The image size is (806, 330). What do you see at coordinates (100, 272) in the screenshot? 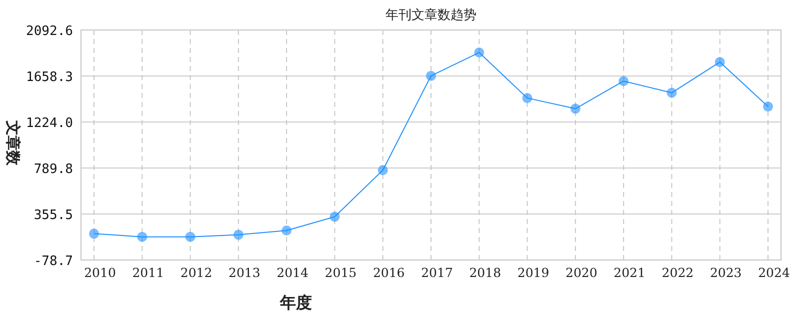
I see `x-tick-label: 2010` at bounding box center [100, 272].